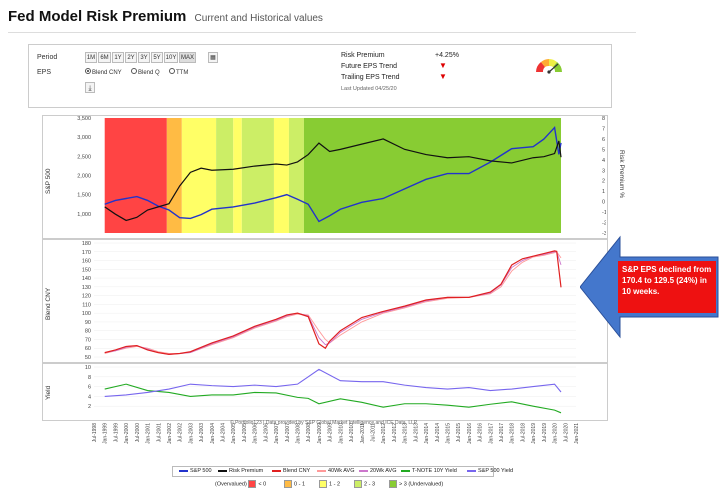  Describe the element at coordinates (47, 57) in the screenshot. I see `period-label: Period` at that location.